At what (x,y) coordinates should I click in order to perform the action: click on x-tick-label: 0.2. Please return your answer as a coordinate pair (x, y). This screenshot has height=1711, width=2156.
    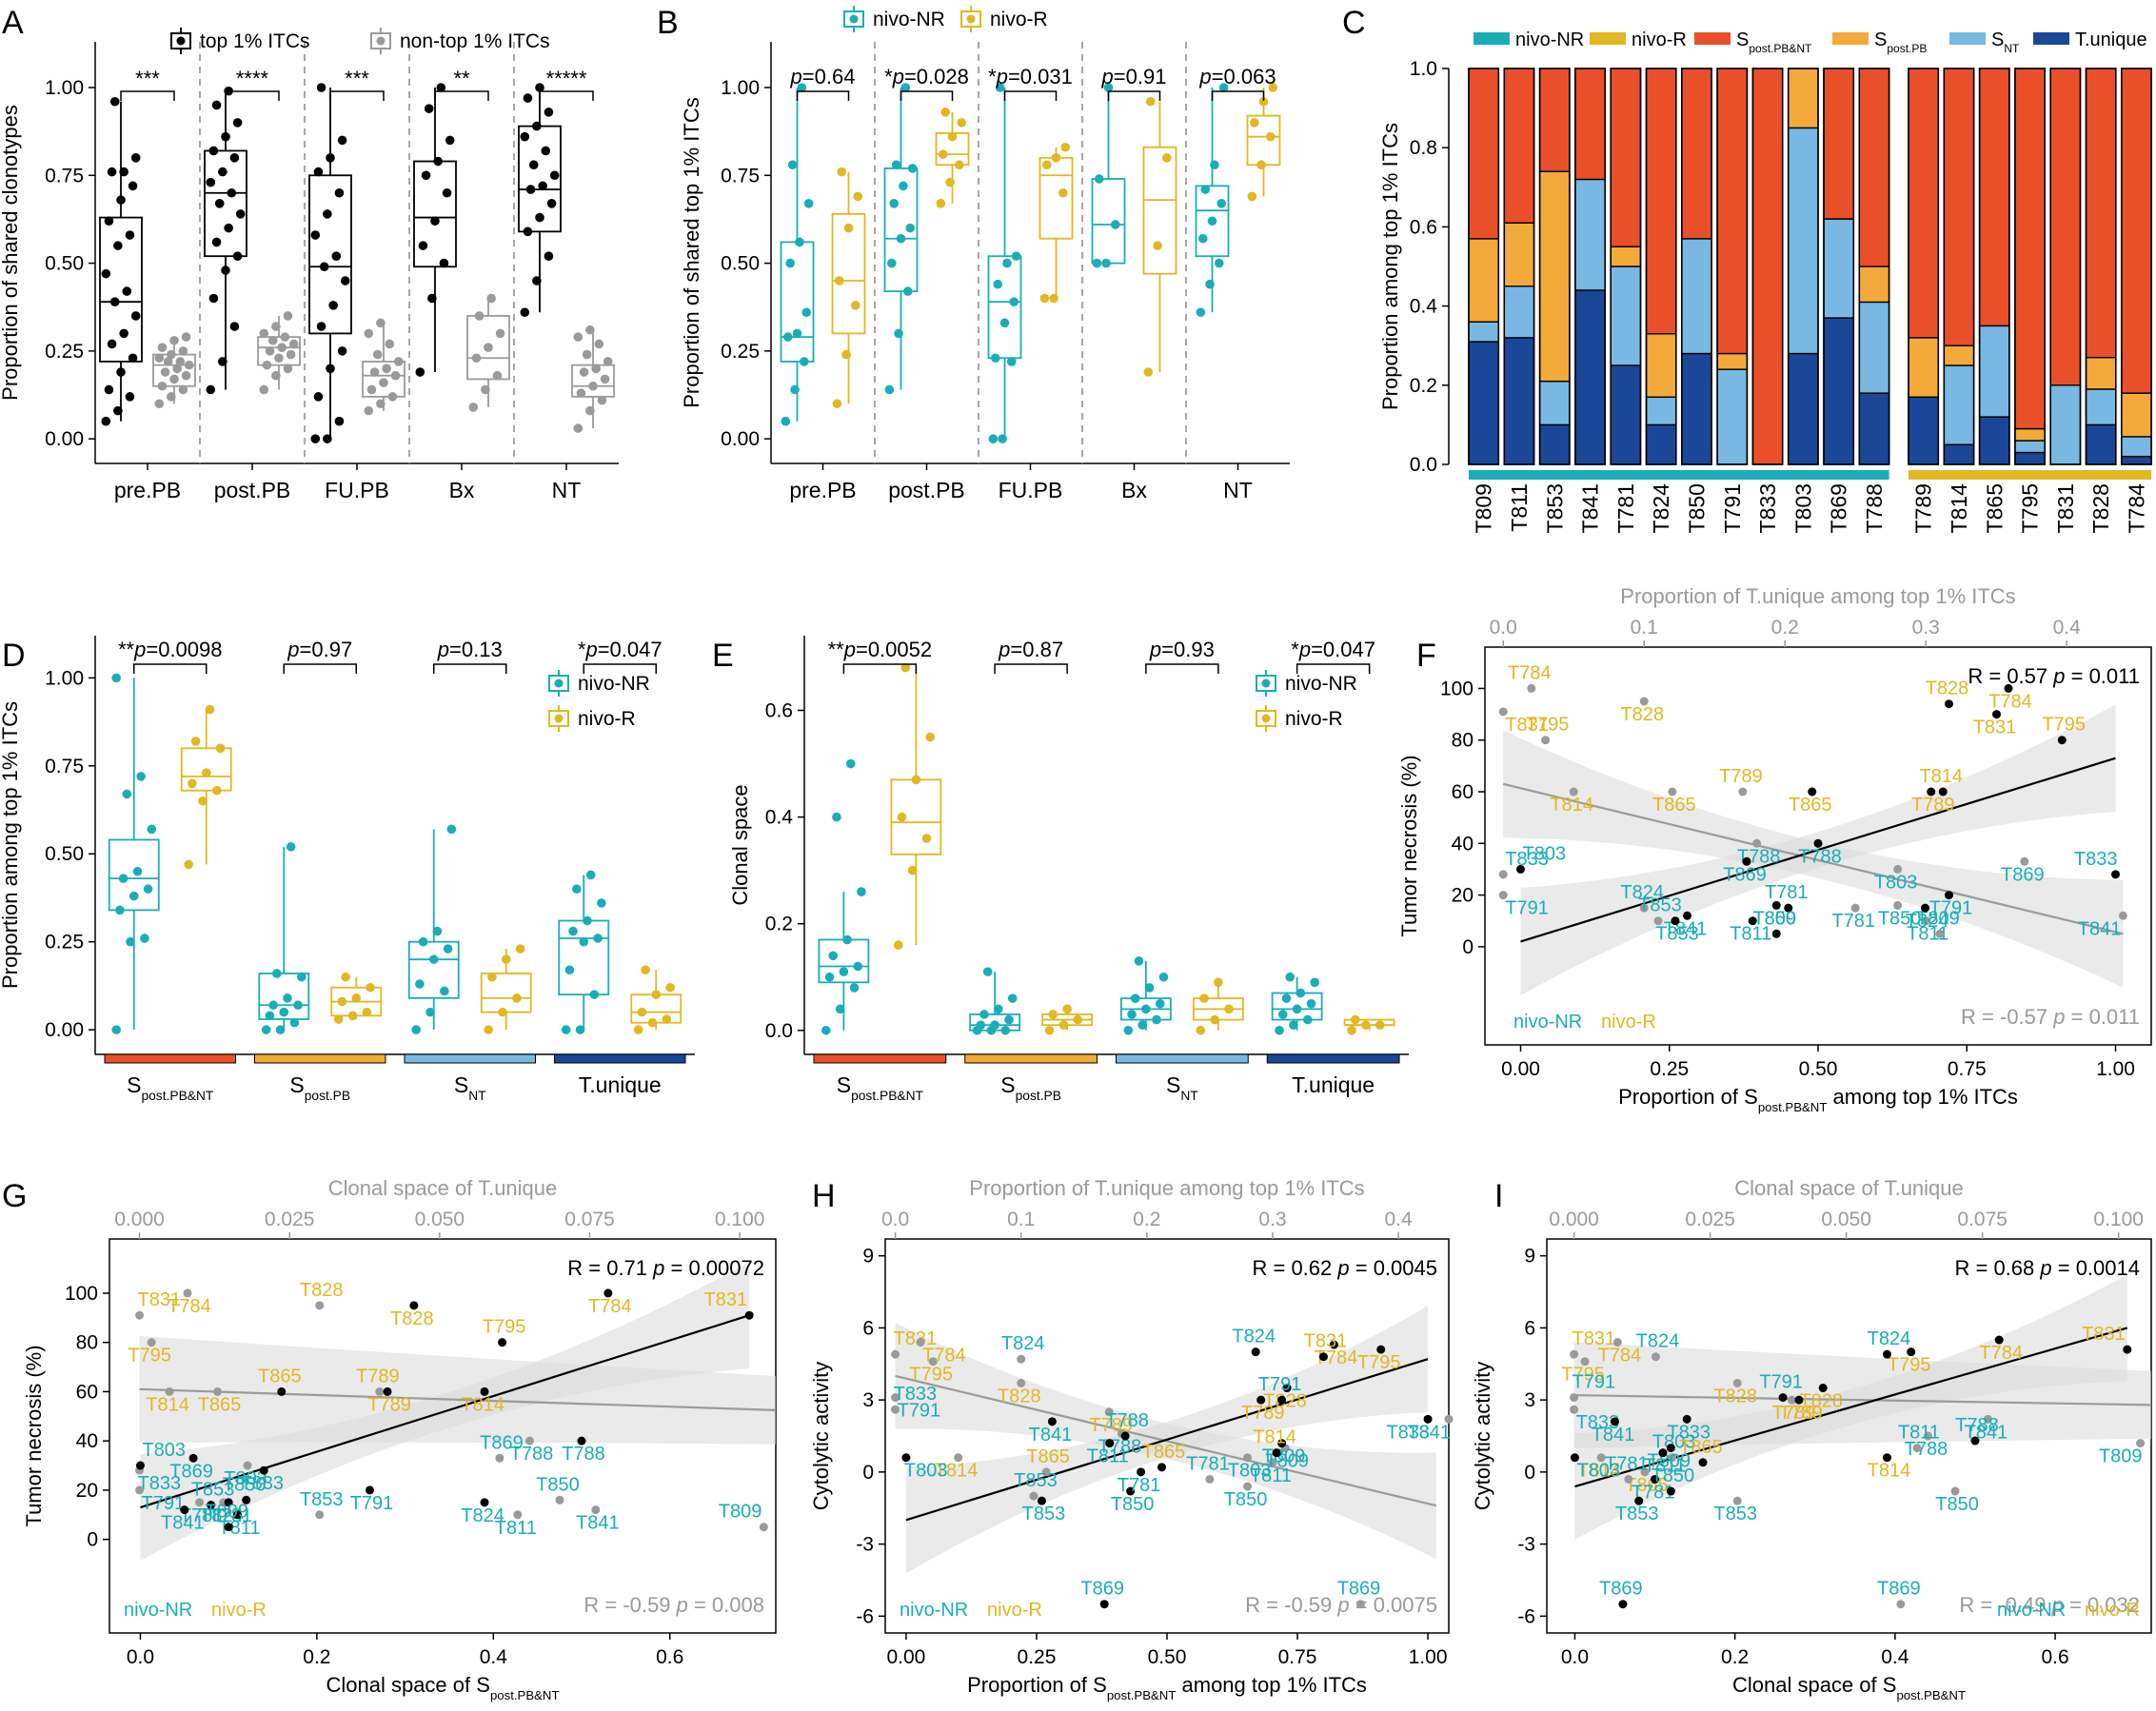
    Looking at the image, I should click on (1735, 1657).